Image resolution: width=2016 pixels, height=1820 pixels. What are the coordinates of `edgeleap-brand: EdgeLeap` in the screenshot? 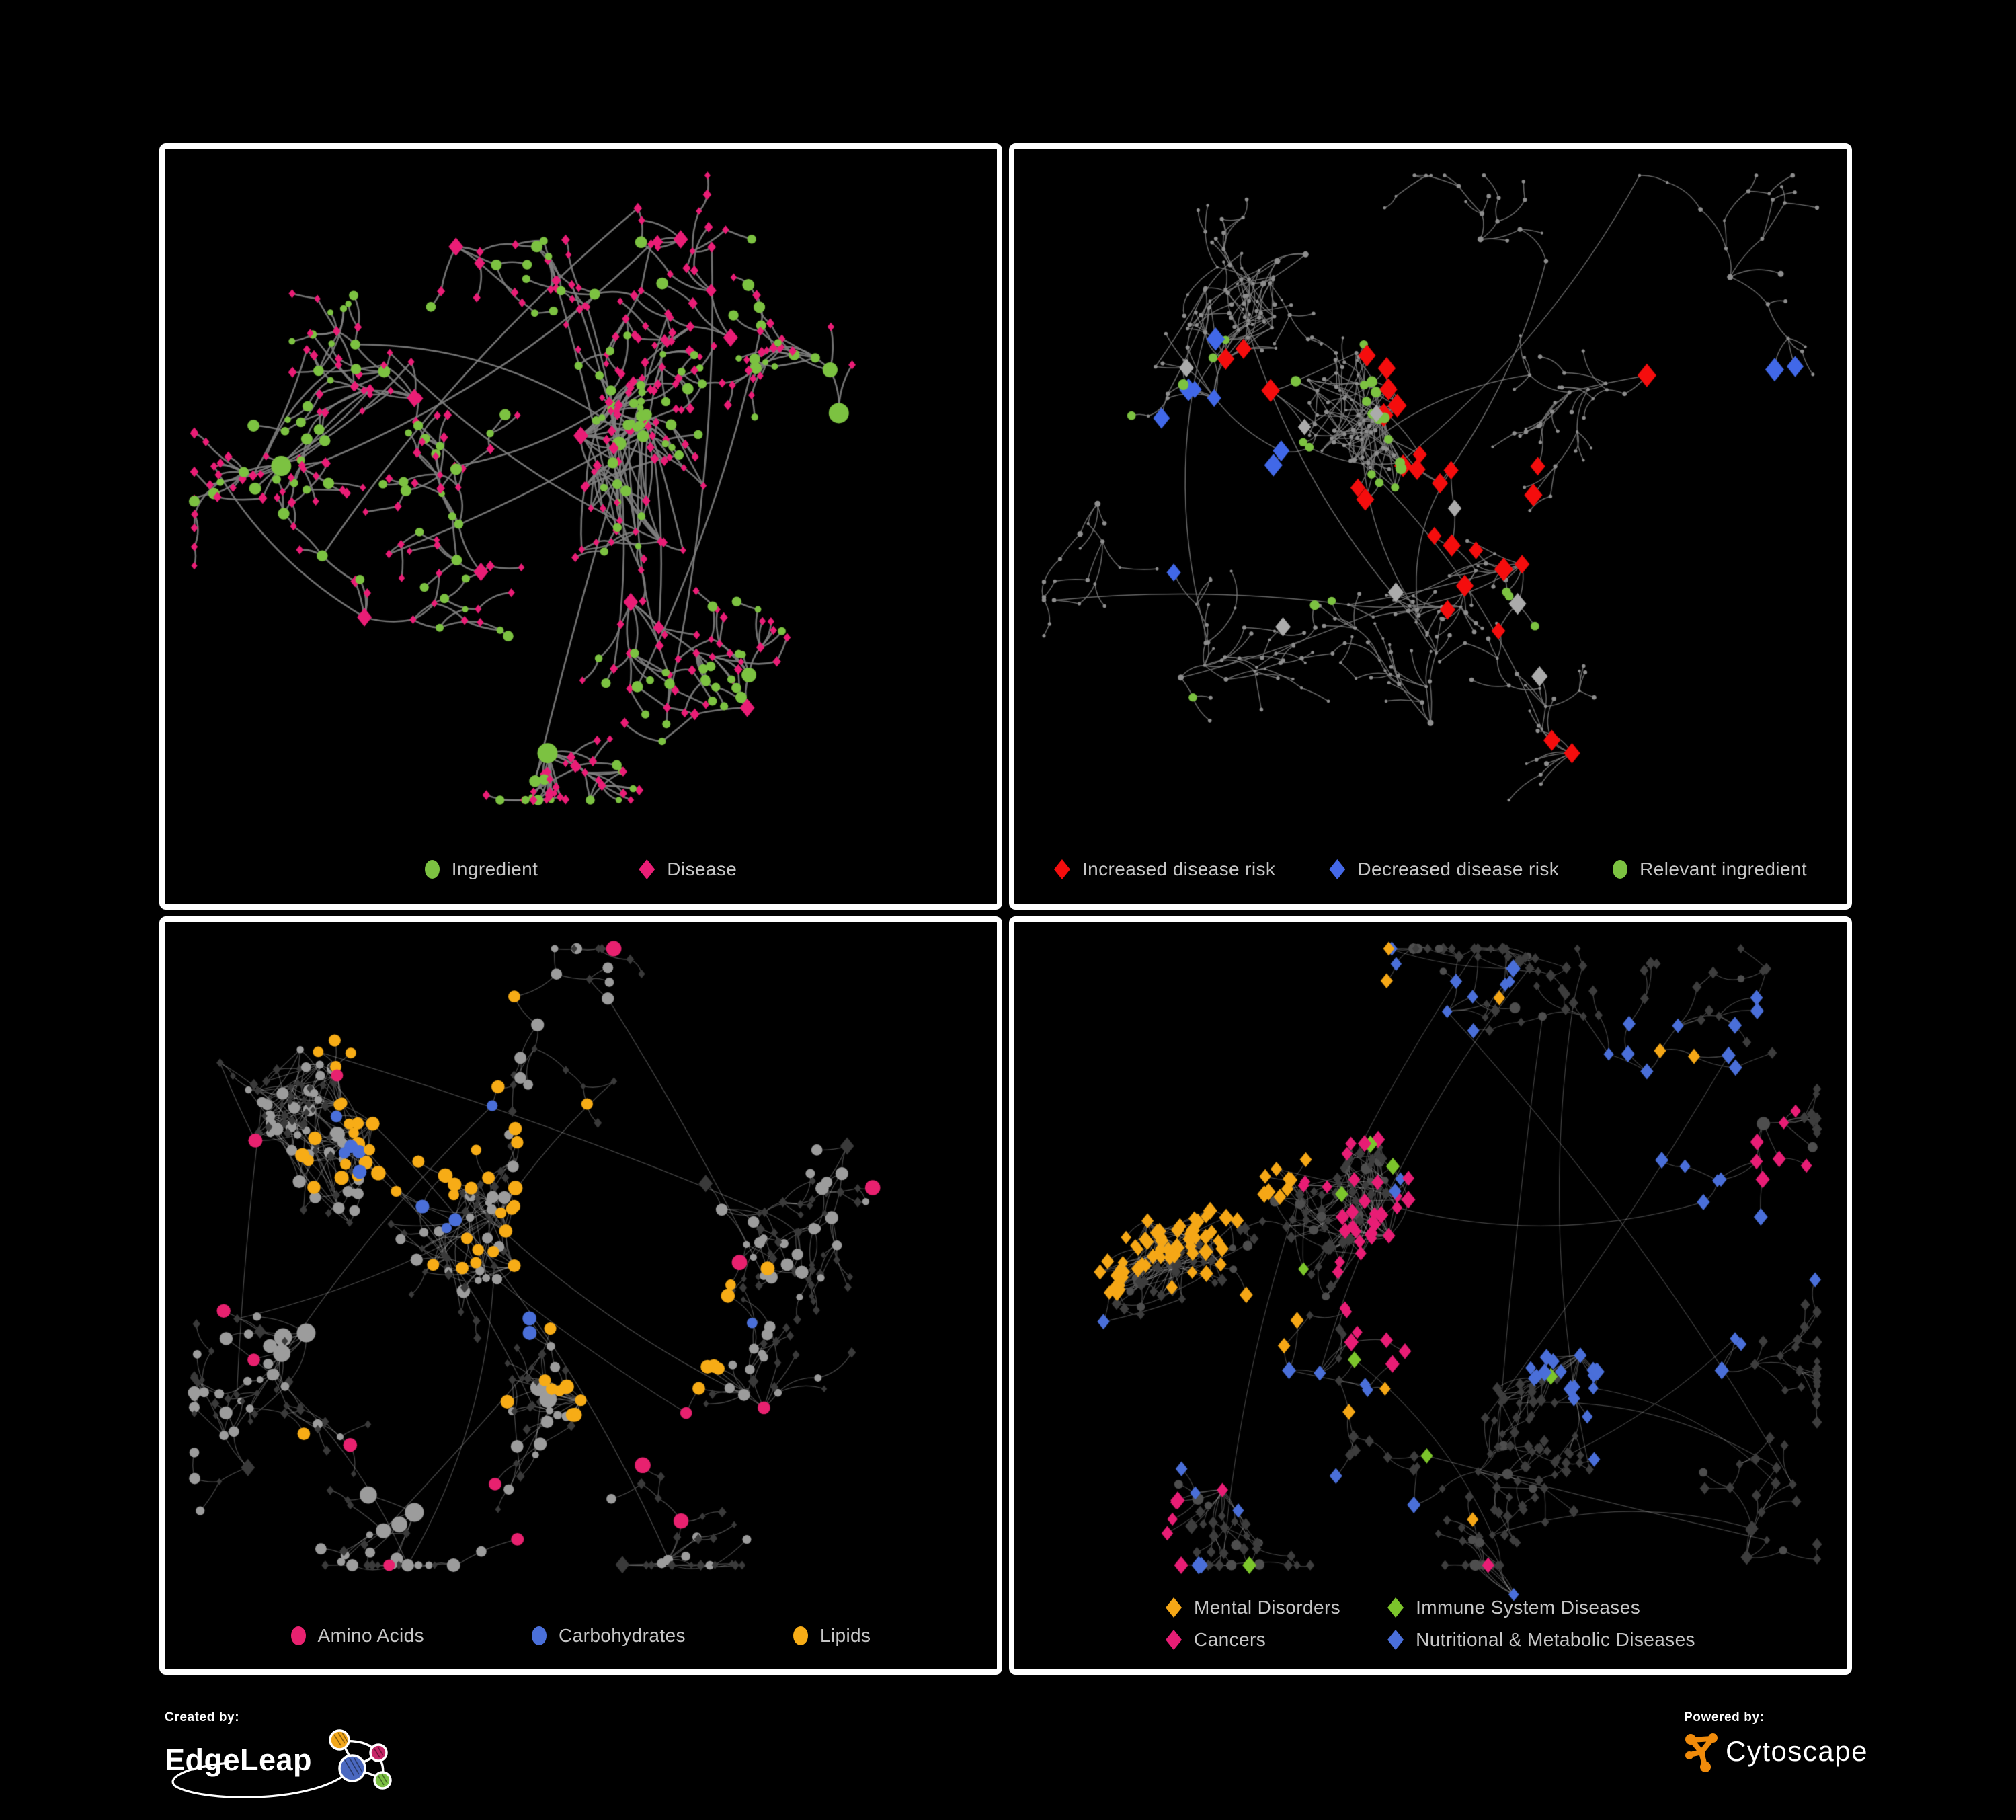 It's located at (286, 1765).